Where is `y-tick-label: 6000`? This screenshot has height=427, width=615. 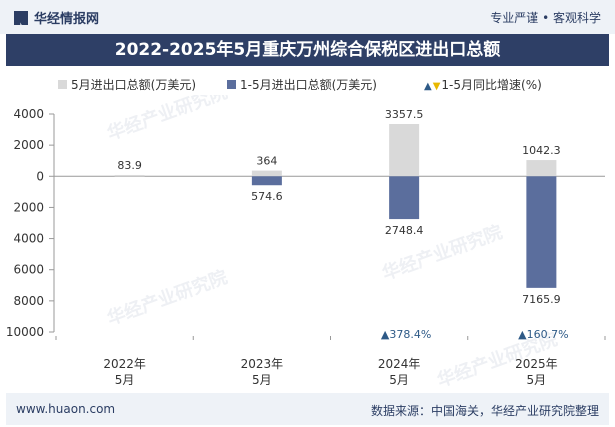
y-tick-label: 6000 is located at coordinates (28, 270).